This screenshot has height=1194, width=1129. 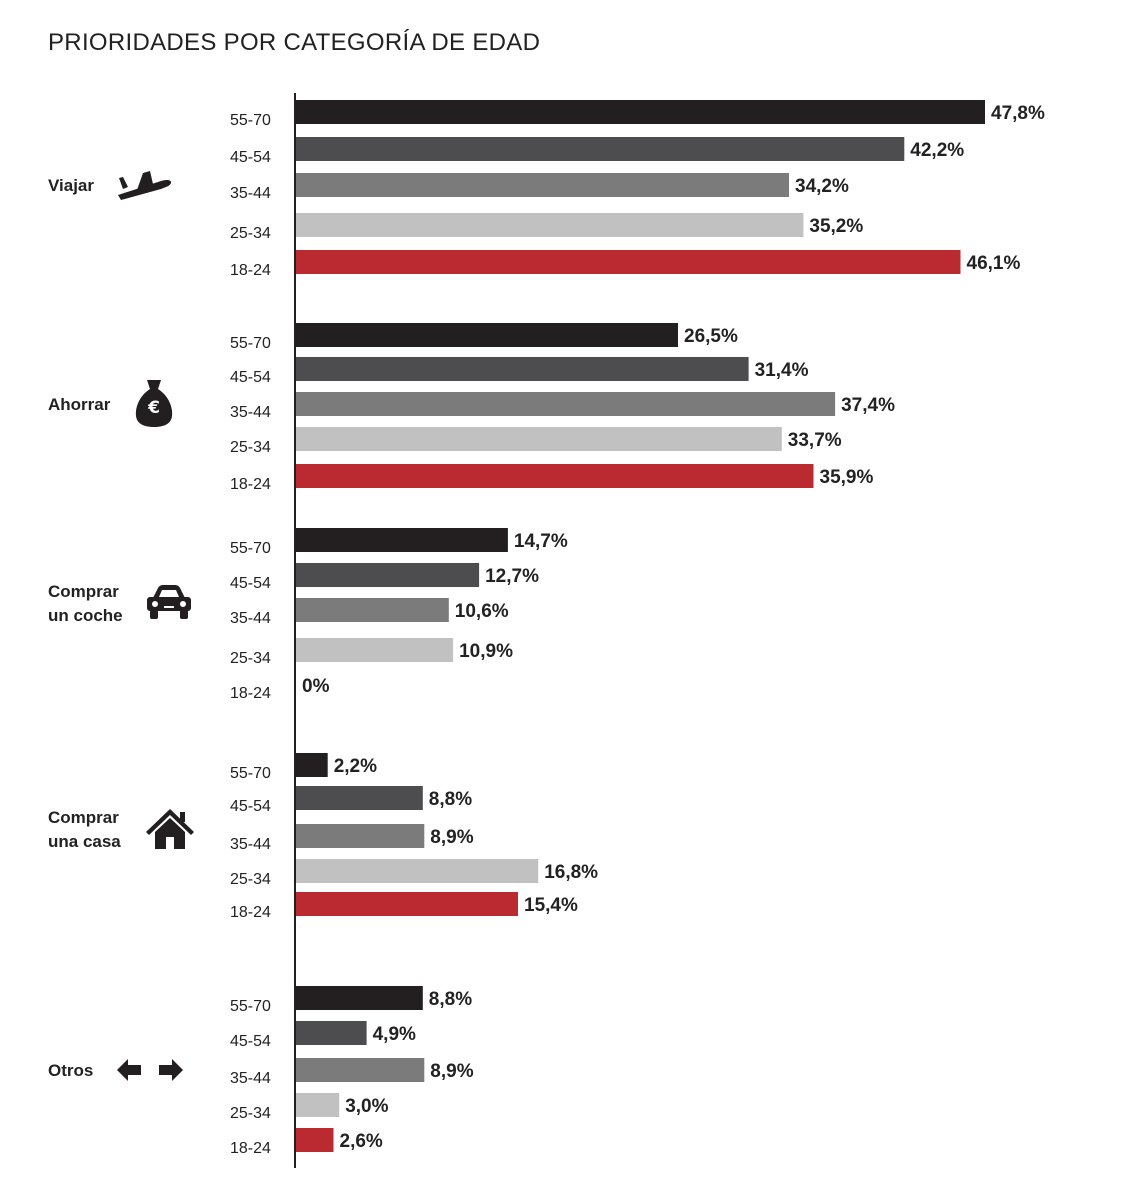 I want to click on value-label: 12,7%, so click(x=512, y=576).